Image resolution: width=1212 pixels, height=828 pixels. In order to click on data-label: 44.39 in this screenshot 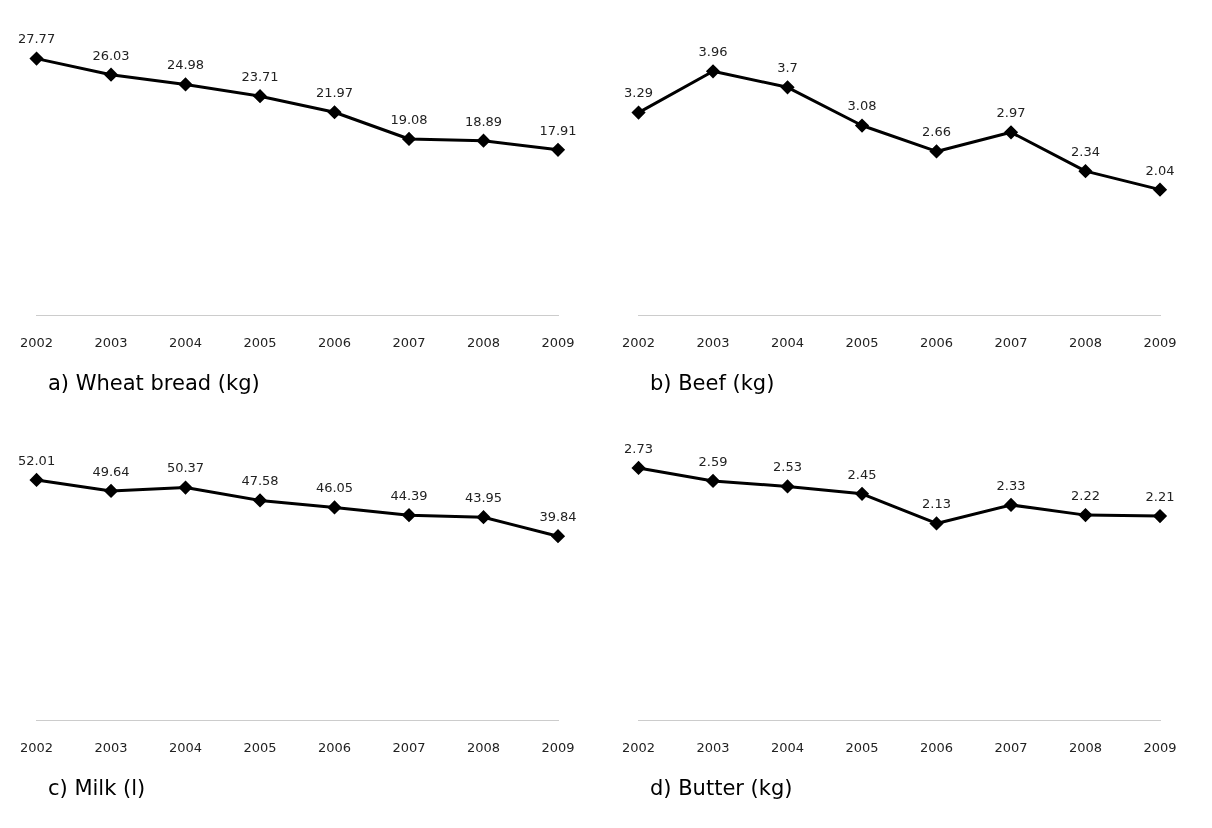, I will do `click(409, 496)`.